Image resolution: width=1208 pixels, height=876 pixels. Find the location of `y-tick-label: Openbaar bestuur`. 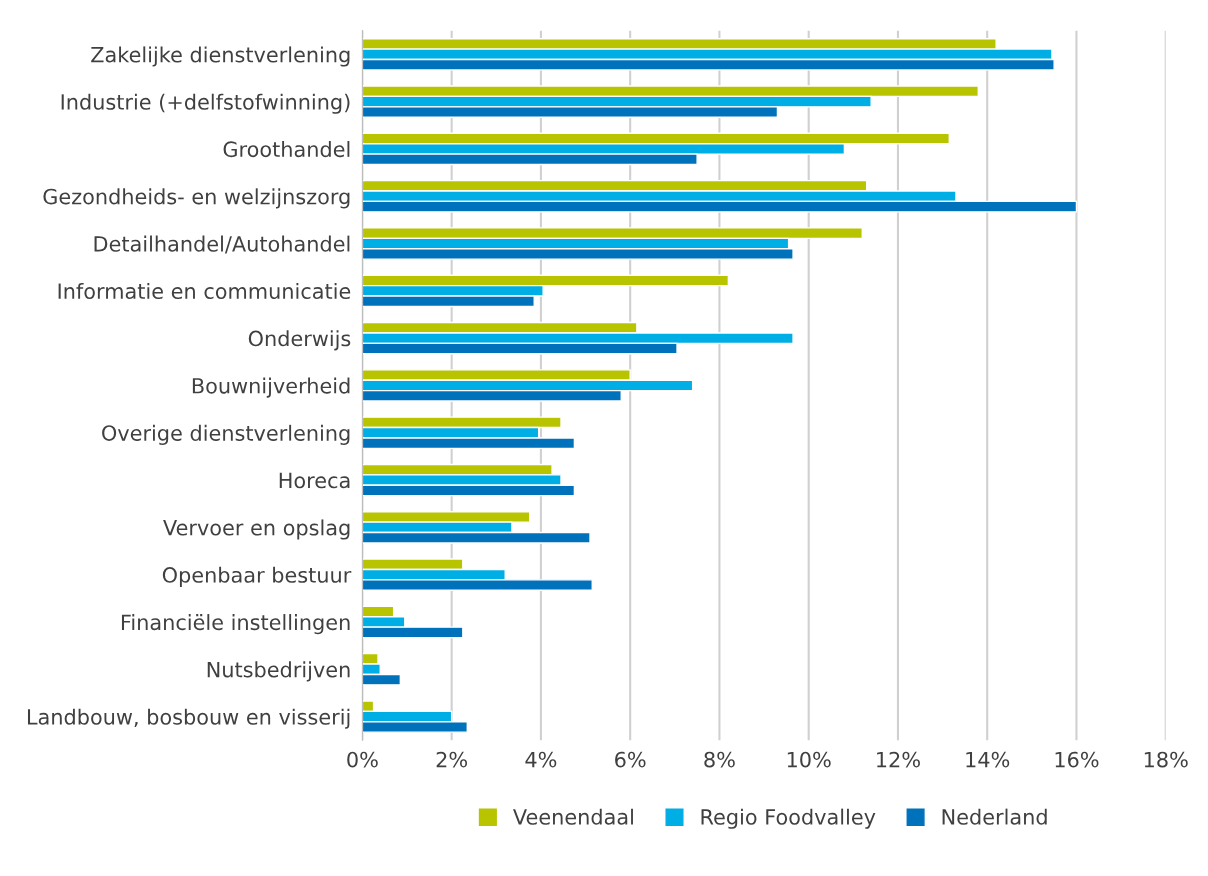

y-tick-label: Openbaar bestuur is located at coordinates (257, 576).